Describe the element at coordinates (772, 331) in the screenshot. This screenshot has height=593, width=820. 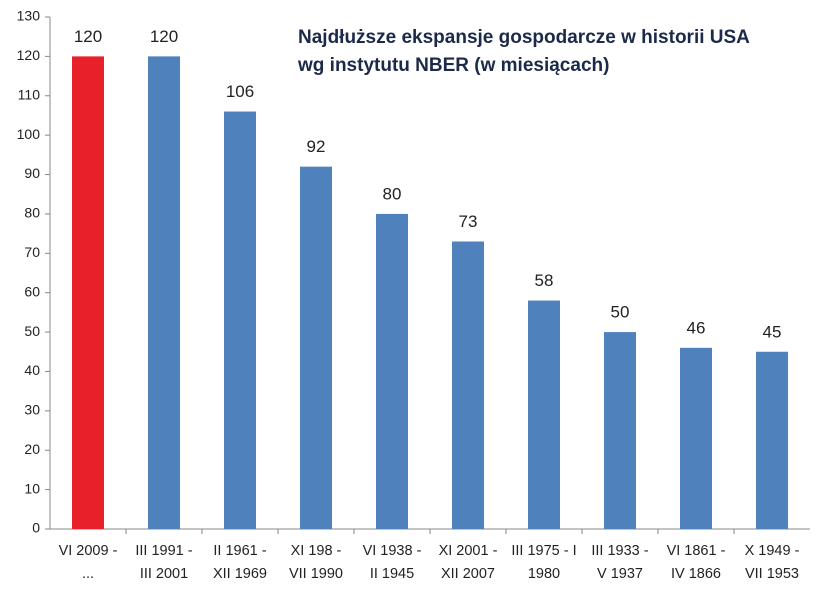
I see `value-label: 45` at that location.